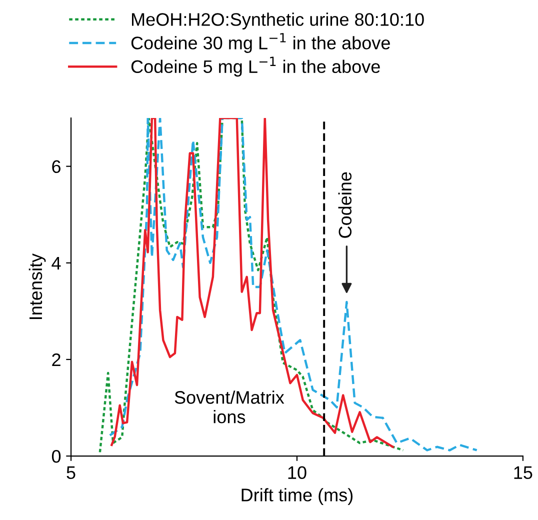 The image size is (538, 520). What do you see at coordinates (523, 473) in the screenshot?
I see `x-tick-label: 15` at bounding box center [523, 473].